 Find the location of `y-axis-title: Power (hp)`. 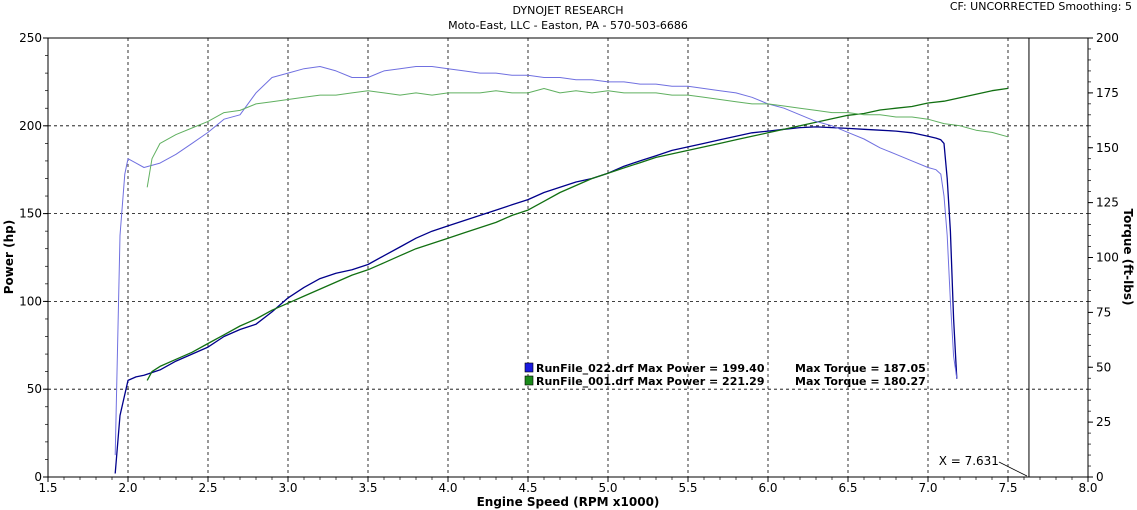

y-axis-title: Power (hp) is located at coordinates (9, 257).